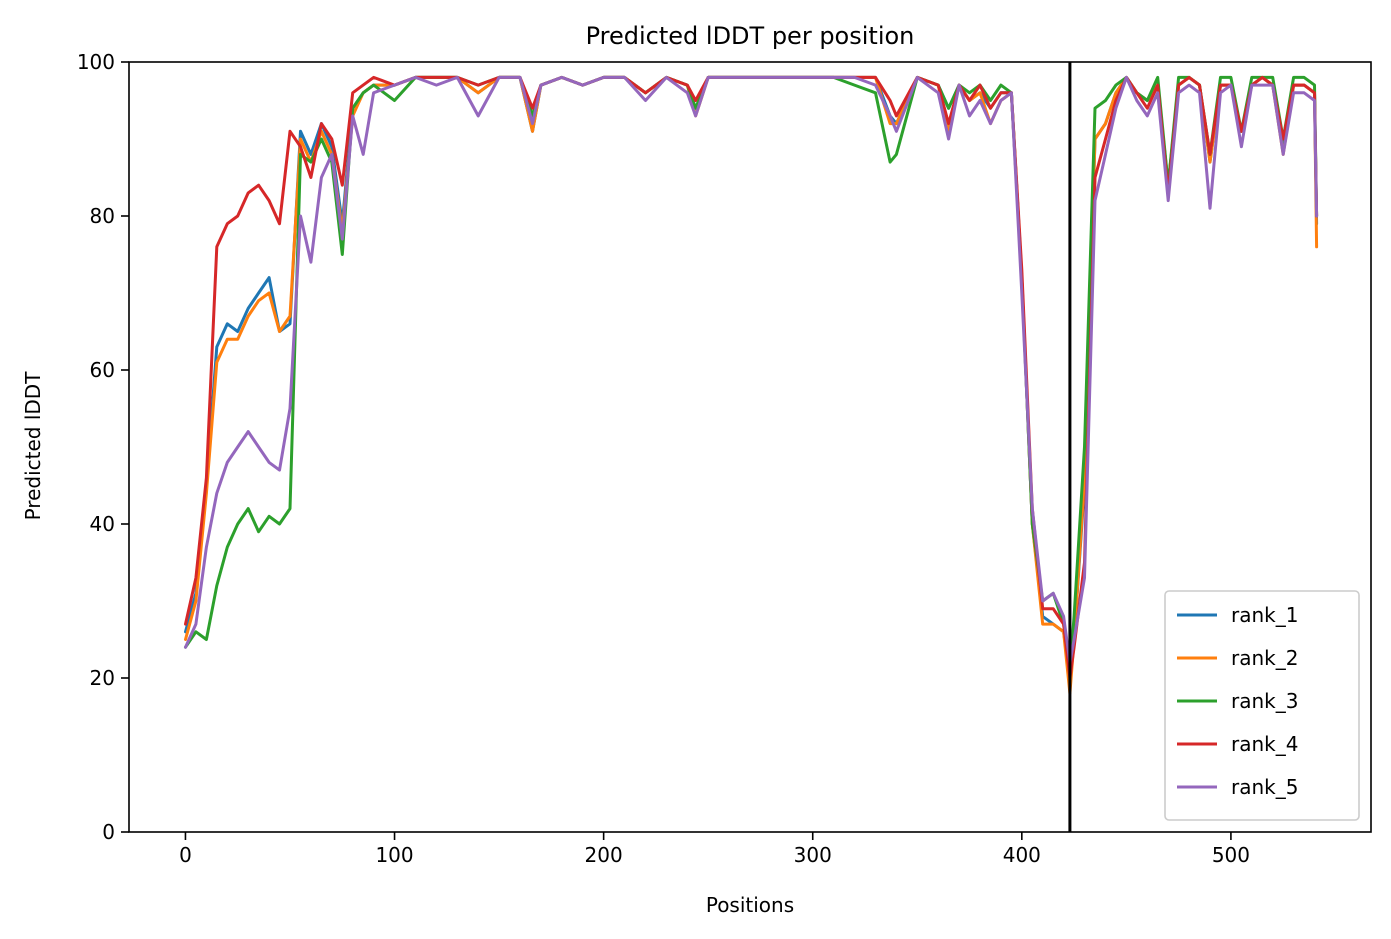 The width and height of the screenshot is (1391, 939). I want to click on x-tick-label: 200, so click(604, 855).